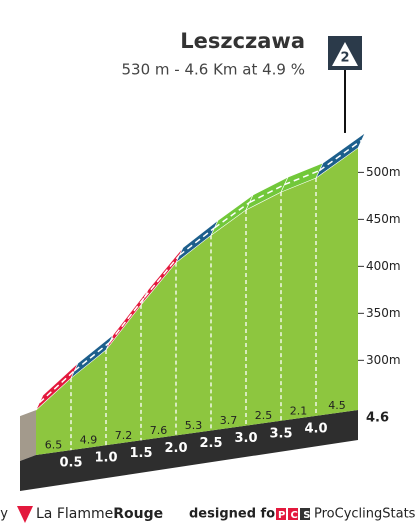 Image resolution: width=420 pixels, height=531 pixels. Describe the element at coordinates (229, 420) in the screenshot. I see `gradient-label: 3.7` at that location.